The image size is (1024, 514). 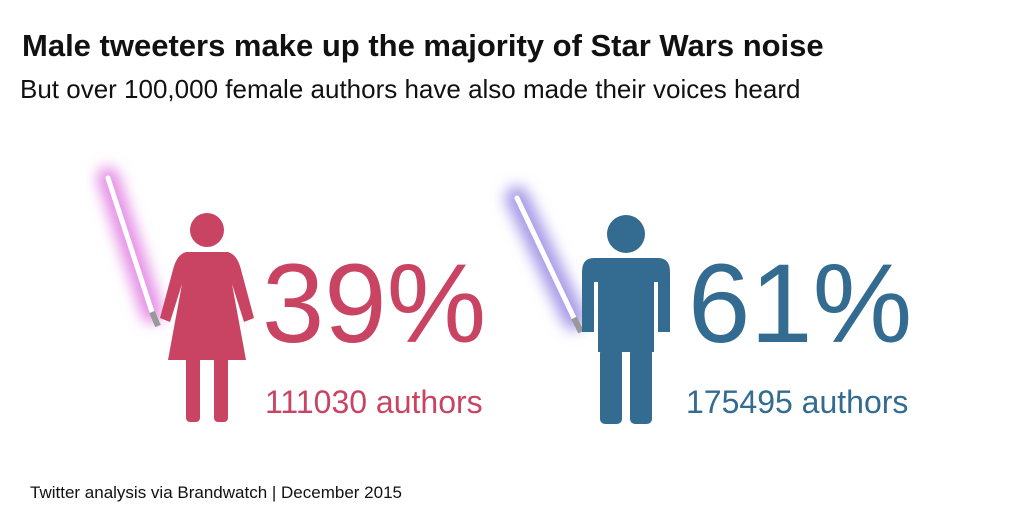 I want to click on percent: 61%, so click(x=800, y=303).